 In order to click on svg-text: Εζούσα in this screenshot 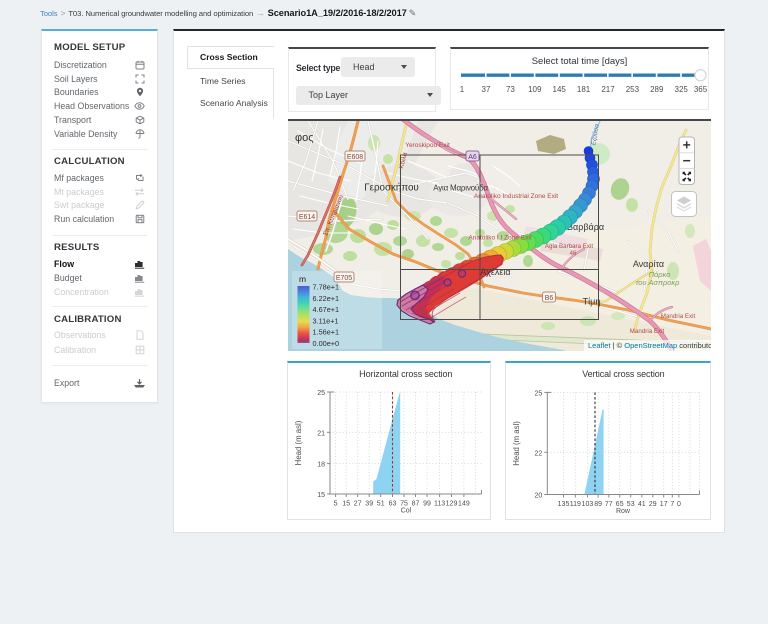, I will do `click(595, 134)`.